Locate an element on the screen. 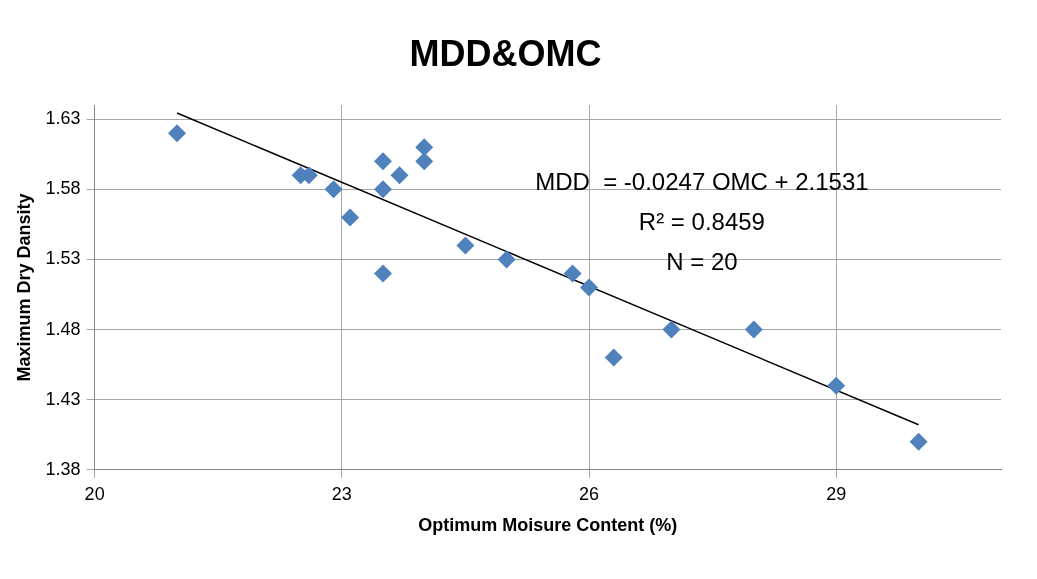 This screenshot has width=1037, height=579. y-tick-label: 1.58 is located at coordinates (63, 188).